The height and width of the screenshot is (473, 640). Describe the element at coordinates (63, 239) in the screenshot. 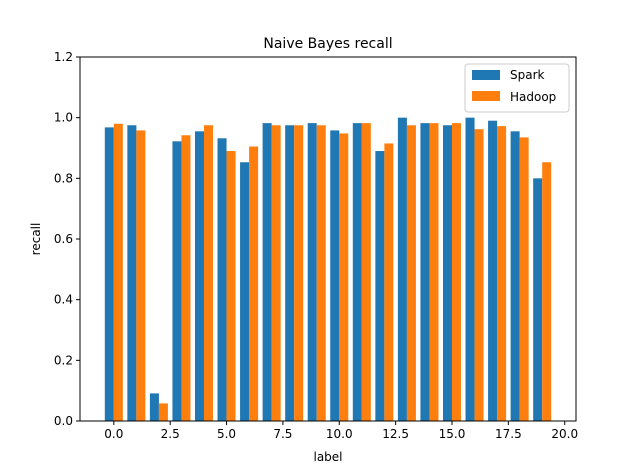

I see `y-tick-label: 0.6` at that location.